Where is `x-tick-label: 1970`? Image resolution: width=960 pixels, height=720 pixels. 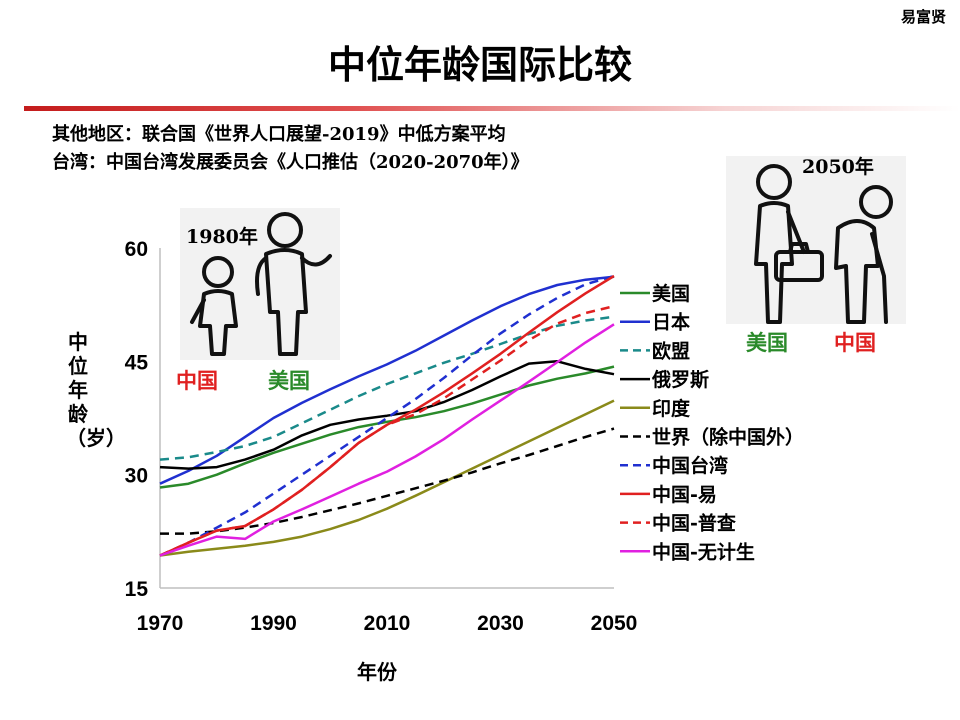 x-tick-label: 1970 is located at coordinates (160, 623).